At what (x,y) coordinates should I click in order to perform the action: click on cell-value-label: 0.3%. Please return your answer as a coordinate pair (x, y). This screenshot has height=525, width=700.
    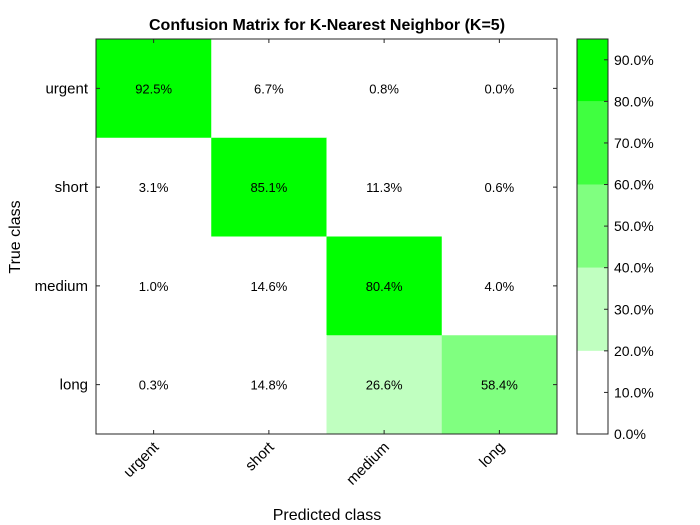
    Looking at the image, I should click on (154, 385).